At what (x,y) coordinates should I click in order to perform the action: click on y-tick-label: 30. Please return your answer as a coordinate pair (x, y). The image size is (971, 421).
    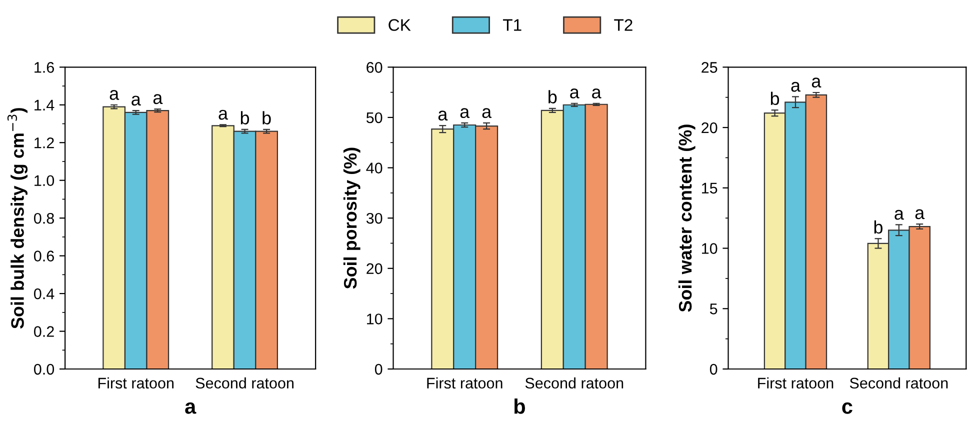
    Looking at the image, I should click on (374, 218).